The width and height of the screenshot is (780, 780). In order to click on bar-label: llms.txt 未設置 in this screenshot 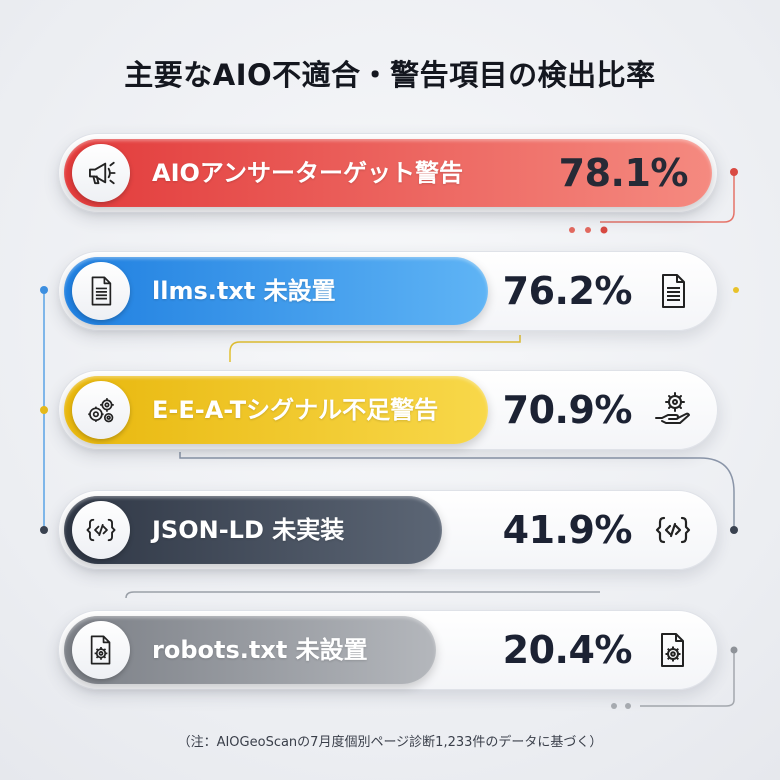, I will do `click(244, 291)`.